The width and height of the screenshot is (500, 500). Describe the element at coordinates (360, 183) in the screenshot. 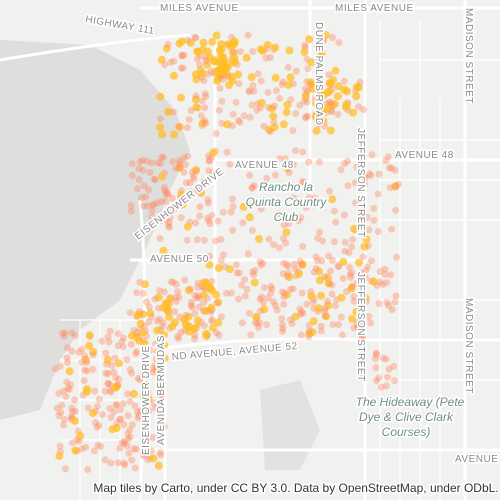

I see `street-label: JEFFERSON STREET` at that location.